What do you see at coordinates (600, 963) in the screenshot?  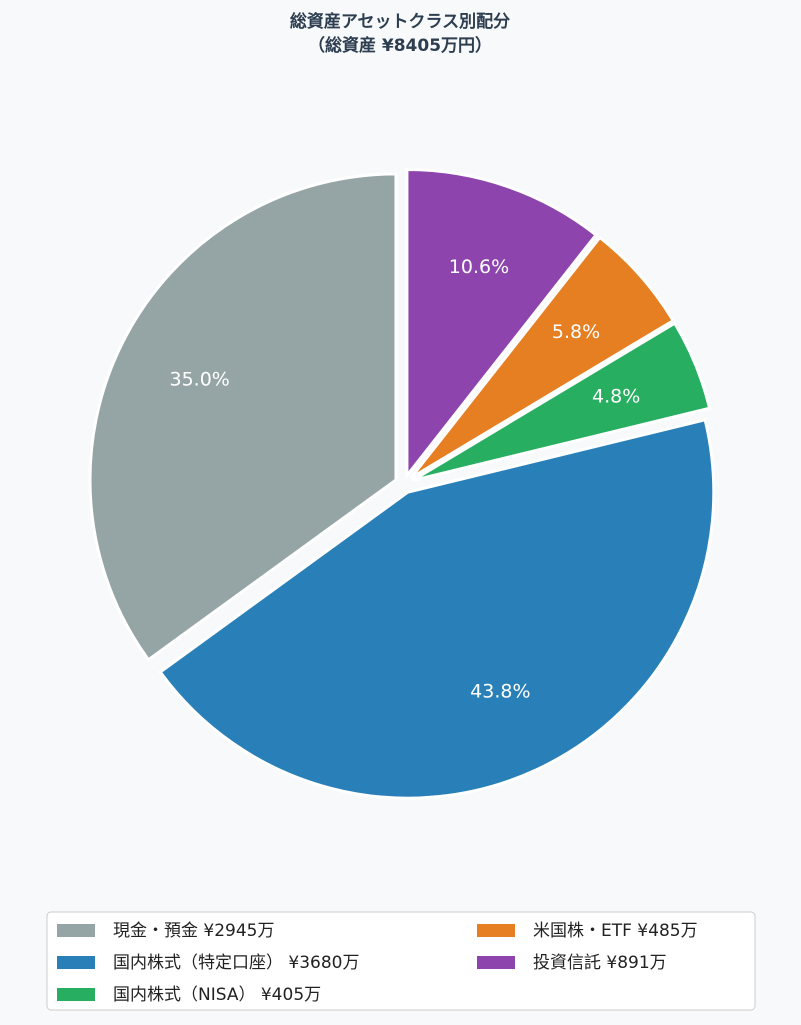 I see `legend-label: 投資信託 ¥891万` at bounding box center [600, 963].